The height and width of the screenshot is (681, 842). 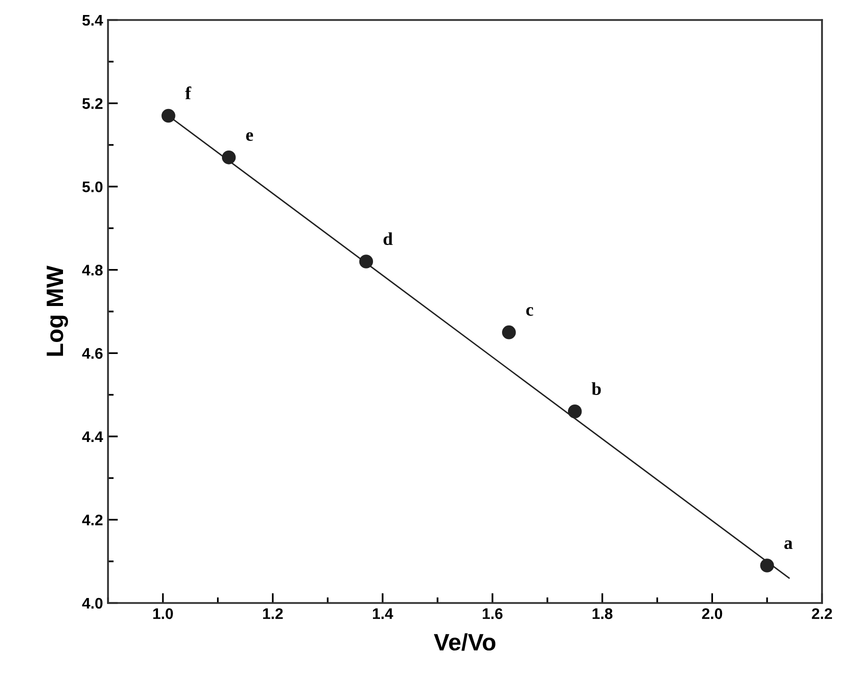 I want to click on y-tick-label: 5.2, so click(x=92, y=103).